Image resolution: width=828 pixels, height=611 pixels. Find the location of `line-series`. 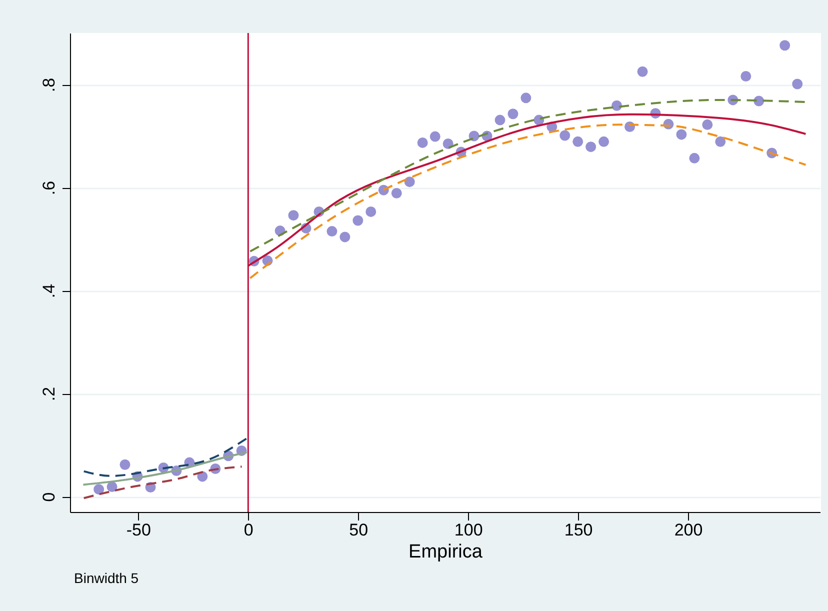

line-series is located at coordinates (165, 457).